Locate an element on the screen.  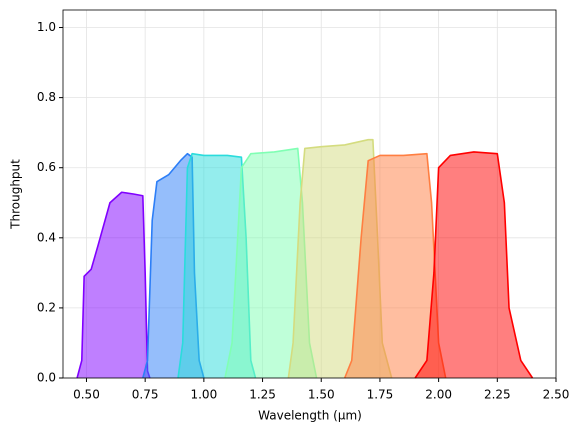
x-tick-label: 2.00 is located at coordinates (438, 395).